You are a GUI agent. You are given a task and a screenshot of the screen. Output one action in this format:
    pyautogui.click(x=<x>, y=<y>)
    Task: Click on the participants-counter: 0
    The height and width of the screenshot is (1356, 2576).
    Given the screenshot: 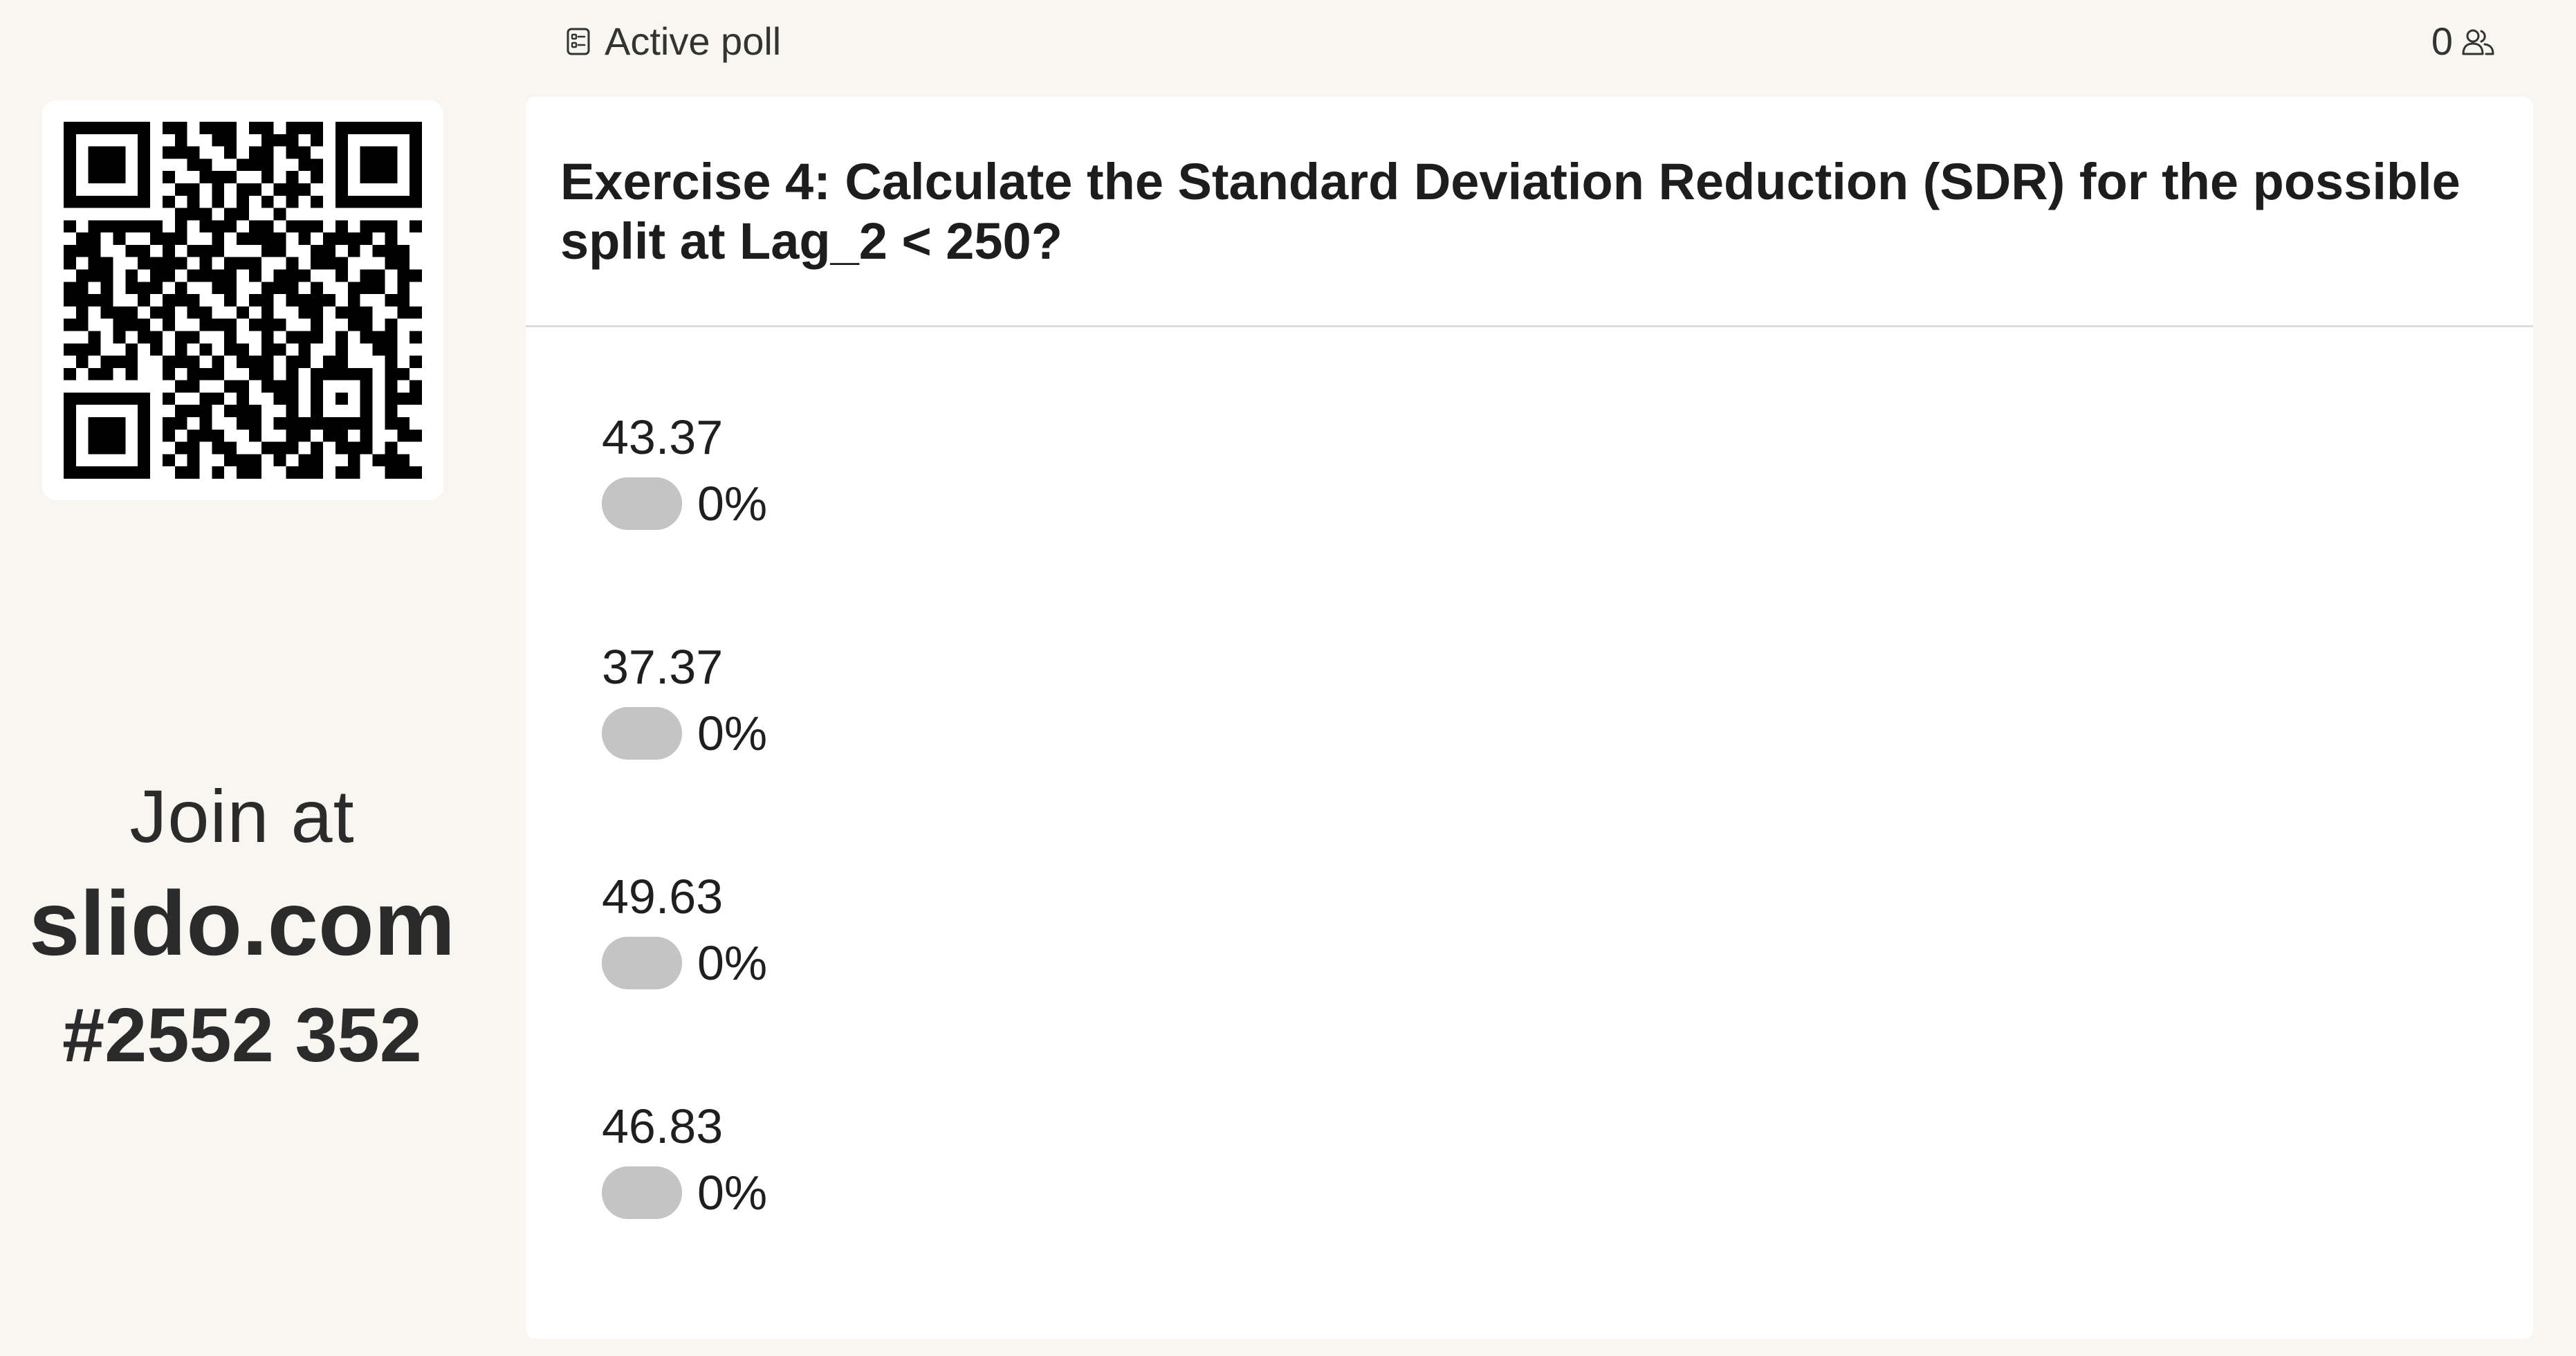 What is the action you would take?
    pyautogui.click(x=2463, y=41)
    